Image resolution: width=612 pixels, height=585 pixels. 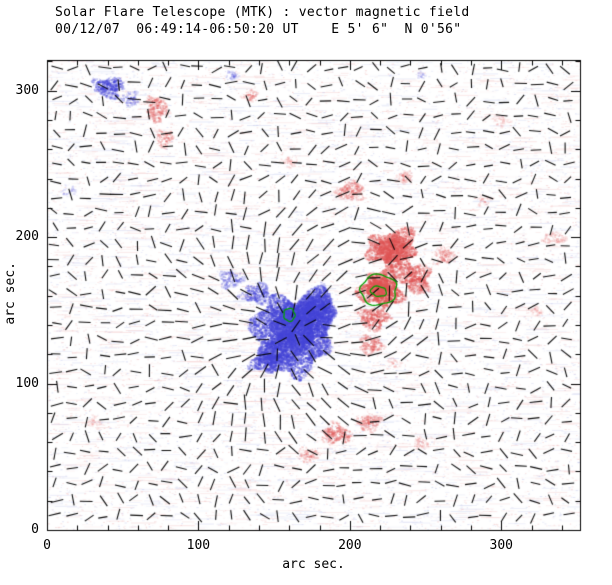 I want to click on y-axis-label: arc sec., so click(x=10, y=293).